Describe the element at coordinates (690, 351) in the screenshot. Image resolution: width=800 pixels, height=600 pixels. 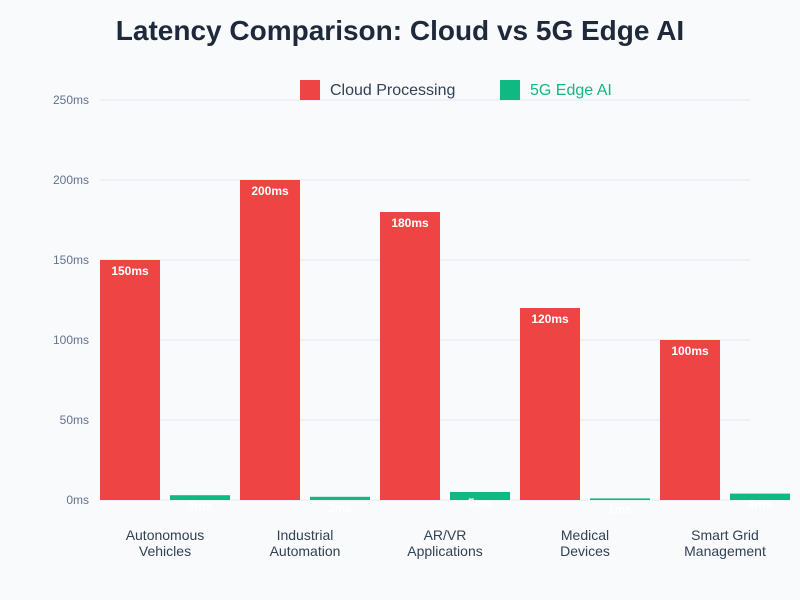
I see `bar-value-label: 100ms` at that location.